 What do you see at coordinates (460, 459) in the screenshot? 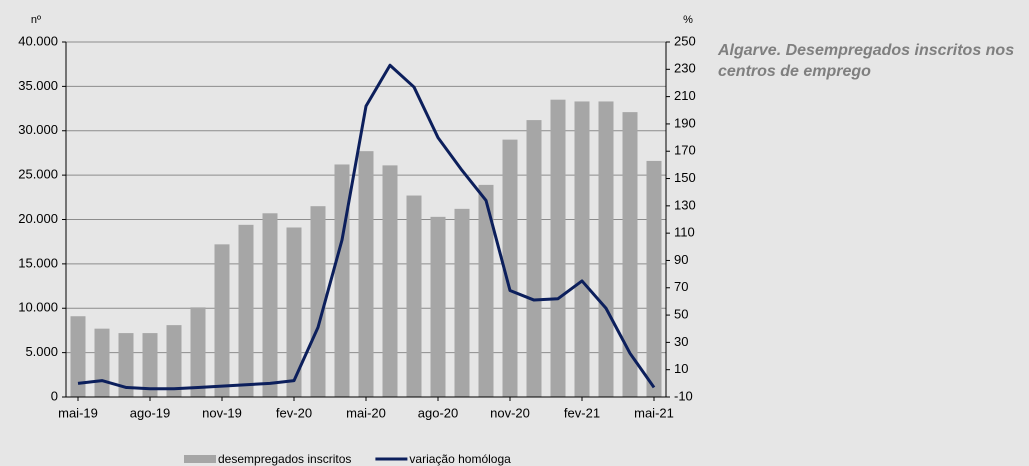
I see `legend-label: variação homóloga` at bounding box center [460, 459].